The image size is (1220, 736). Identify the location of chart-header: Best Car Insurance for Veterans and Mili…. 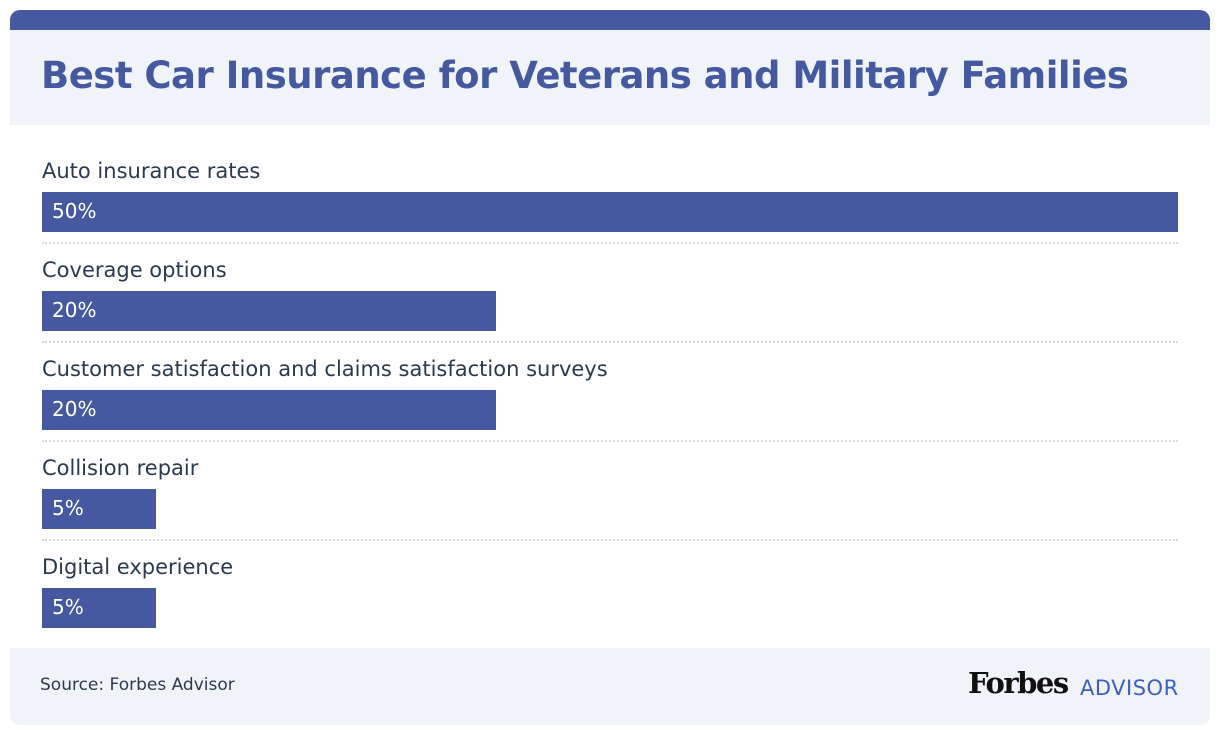
(610, 77).